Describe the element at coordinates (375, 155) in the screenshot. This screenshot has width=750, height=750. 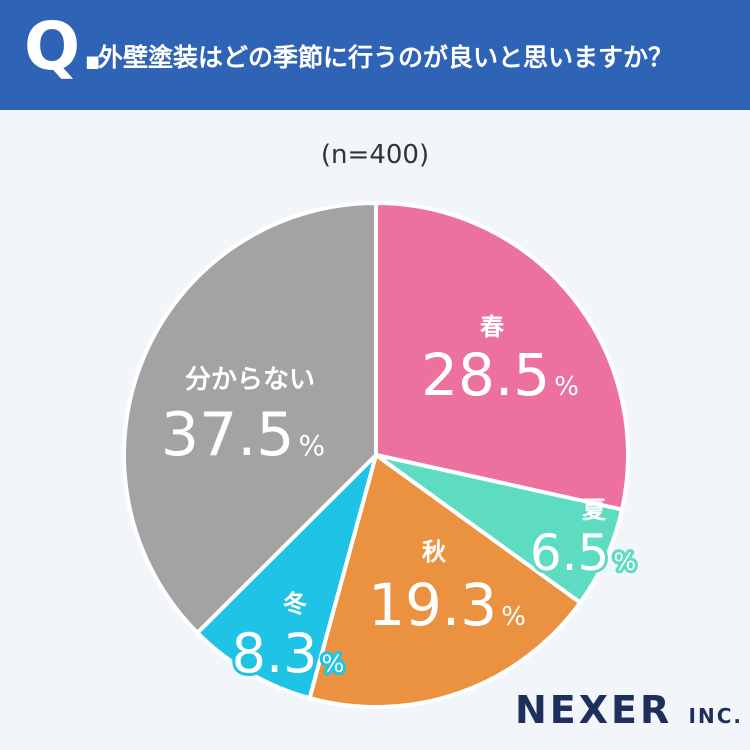
I see `sample-size: (n=400)` at that location.